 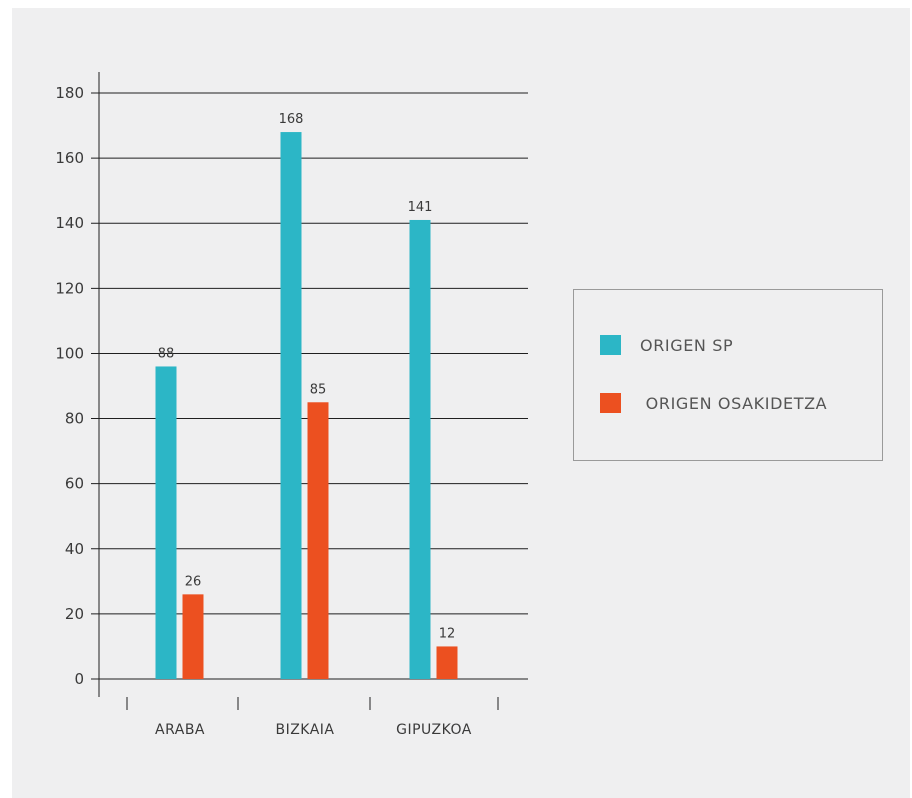 What do you see at coordinates (420, 207) in the screenshot?
I see `data-label-origen-sp-gipuzkoa: 141` at bounding box center [420, 207].